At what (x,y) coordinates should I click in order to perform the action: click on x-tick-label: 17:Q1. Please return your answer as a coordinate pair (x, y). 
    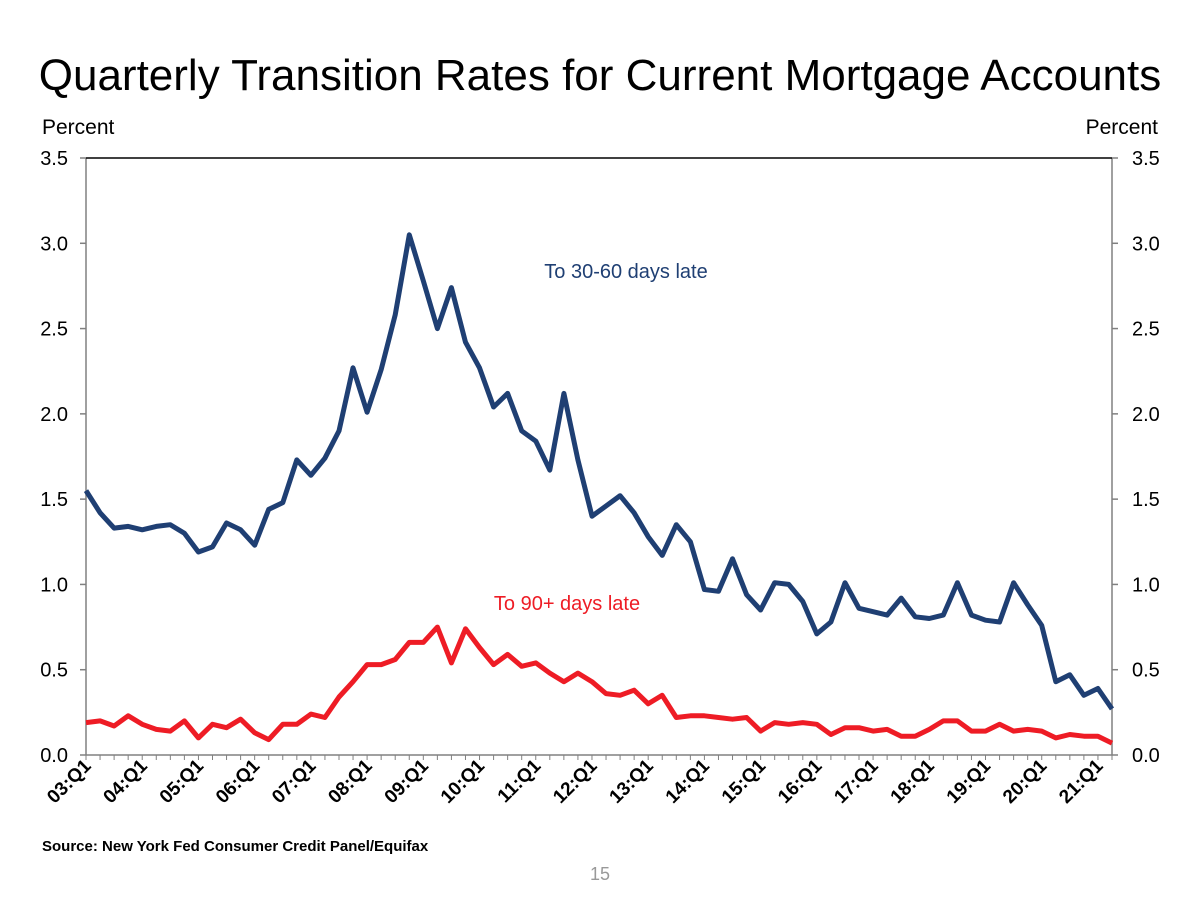
    Looking at the image, I should click on (856, 781).